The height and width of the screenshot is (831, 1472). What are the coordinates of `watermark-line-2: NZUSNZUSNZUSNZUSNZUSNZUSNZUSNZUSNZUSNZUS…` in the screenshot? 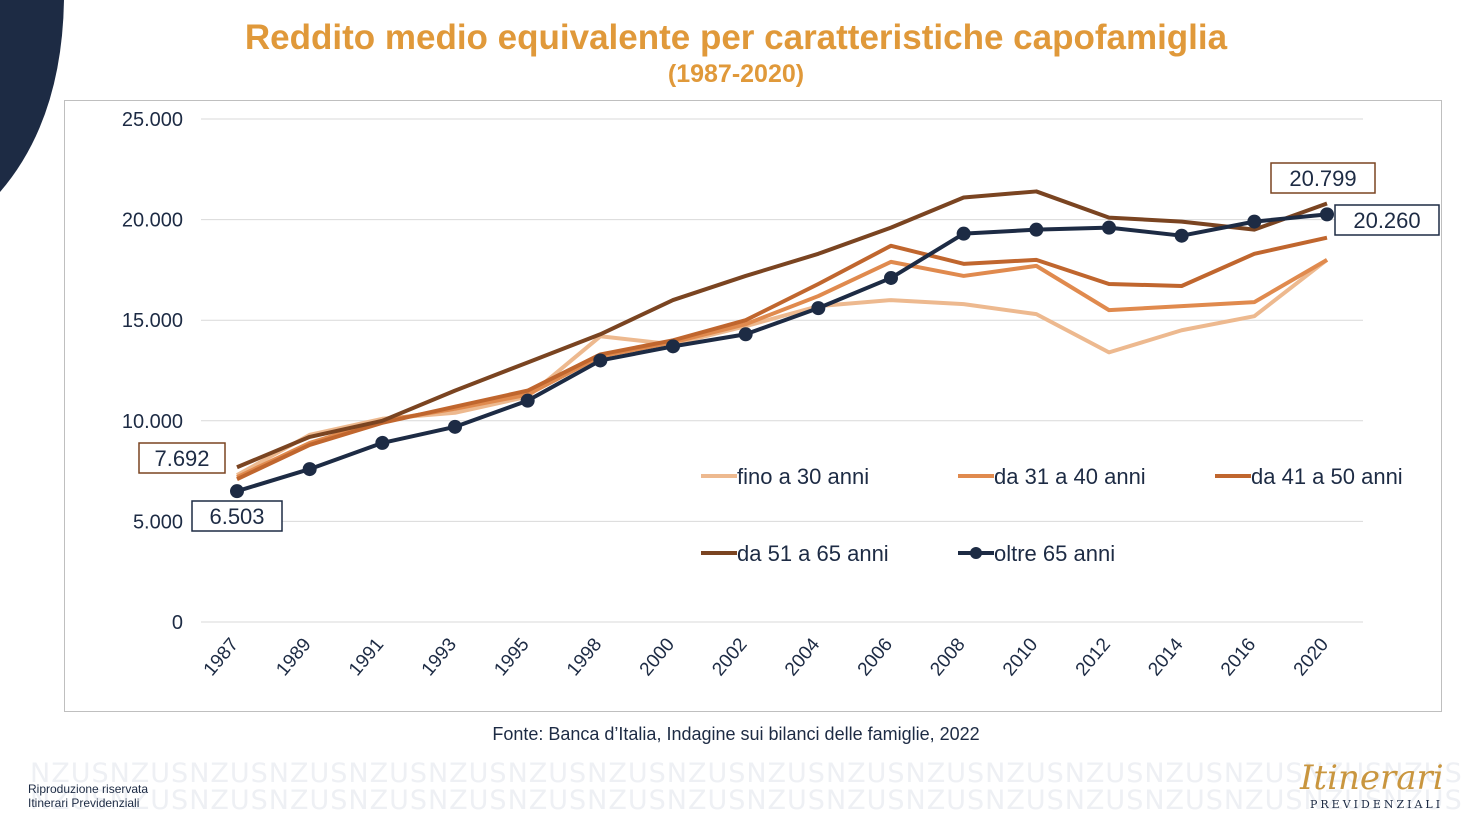 It's located at (746, 800).